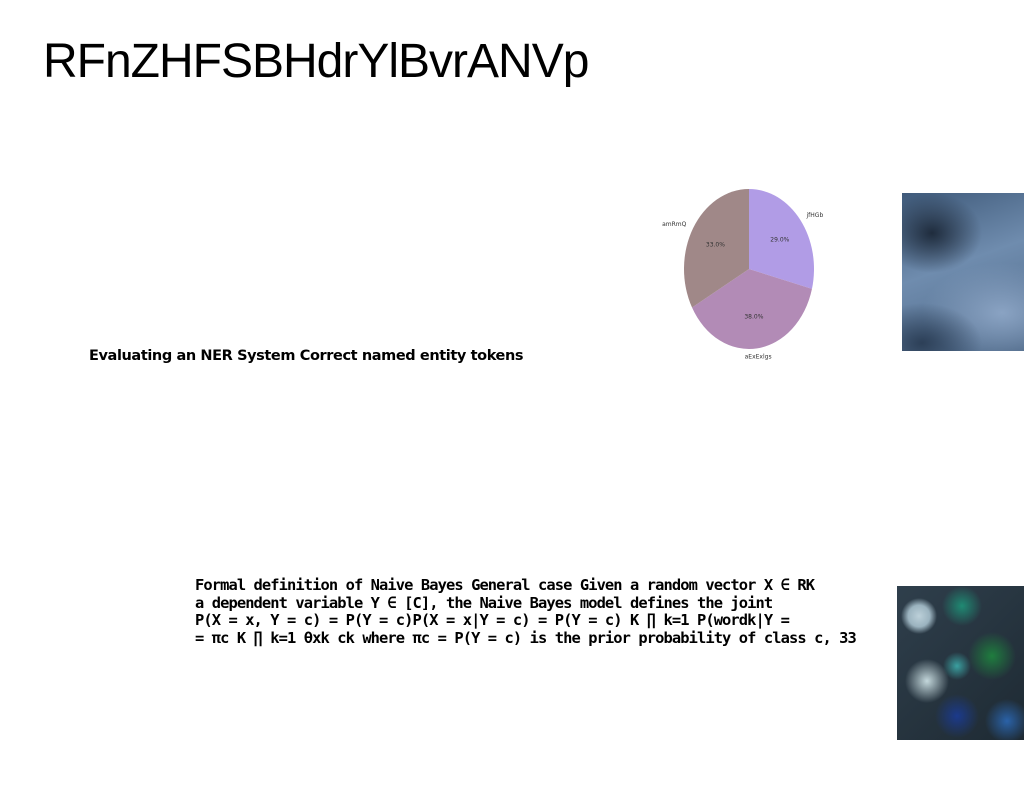 This screenshot has height=788, width=1024. I want to click on photo-people-shadows, so click(963, 272).